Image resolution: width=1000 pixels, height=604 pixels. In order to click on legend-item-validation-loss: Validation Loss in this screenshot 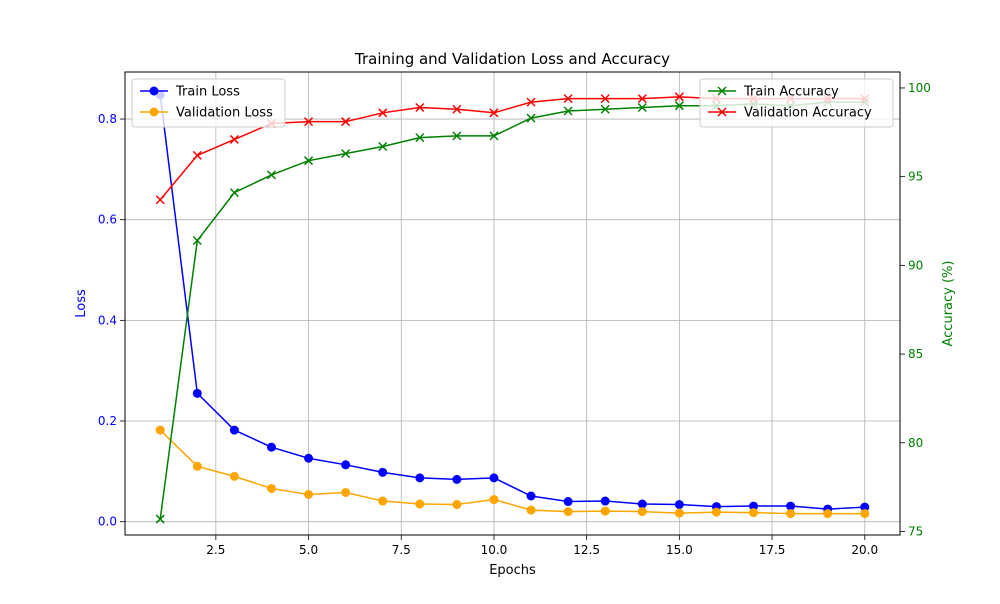, I will do `click(206, 113)`.